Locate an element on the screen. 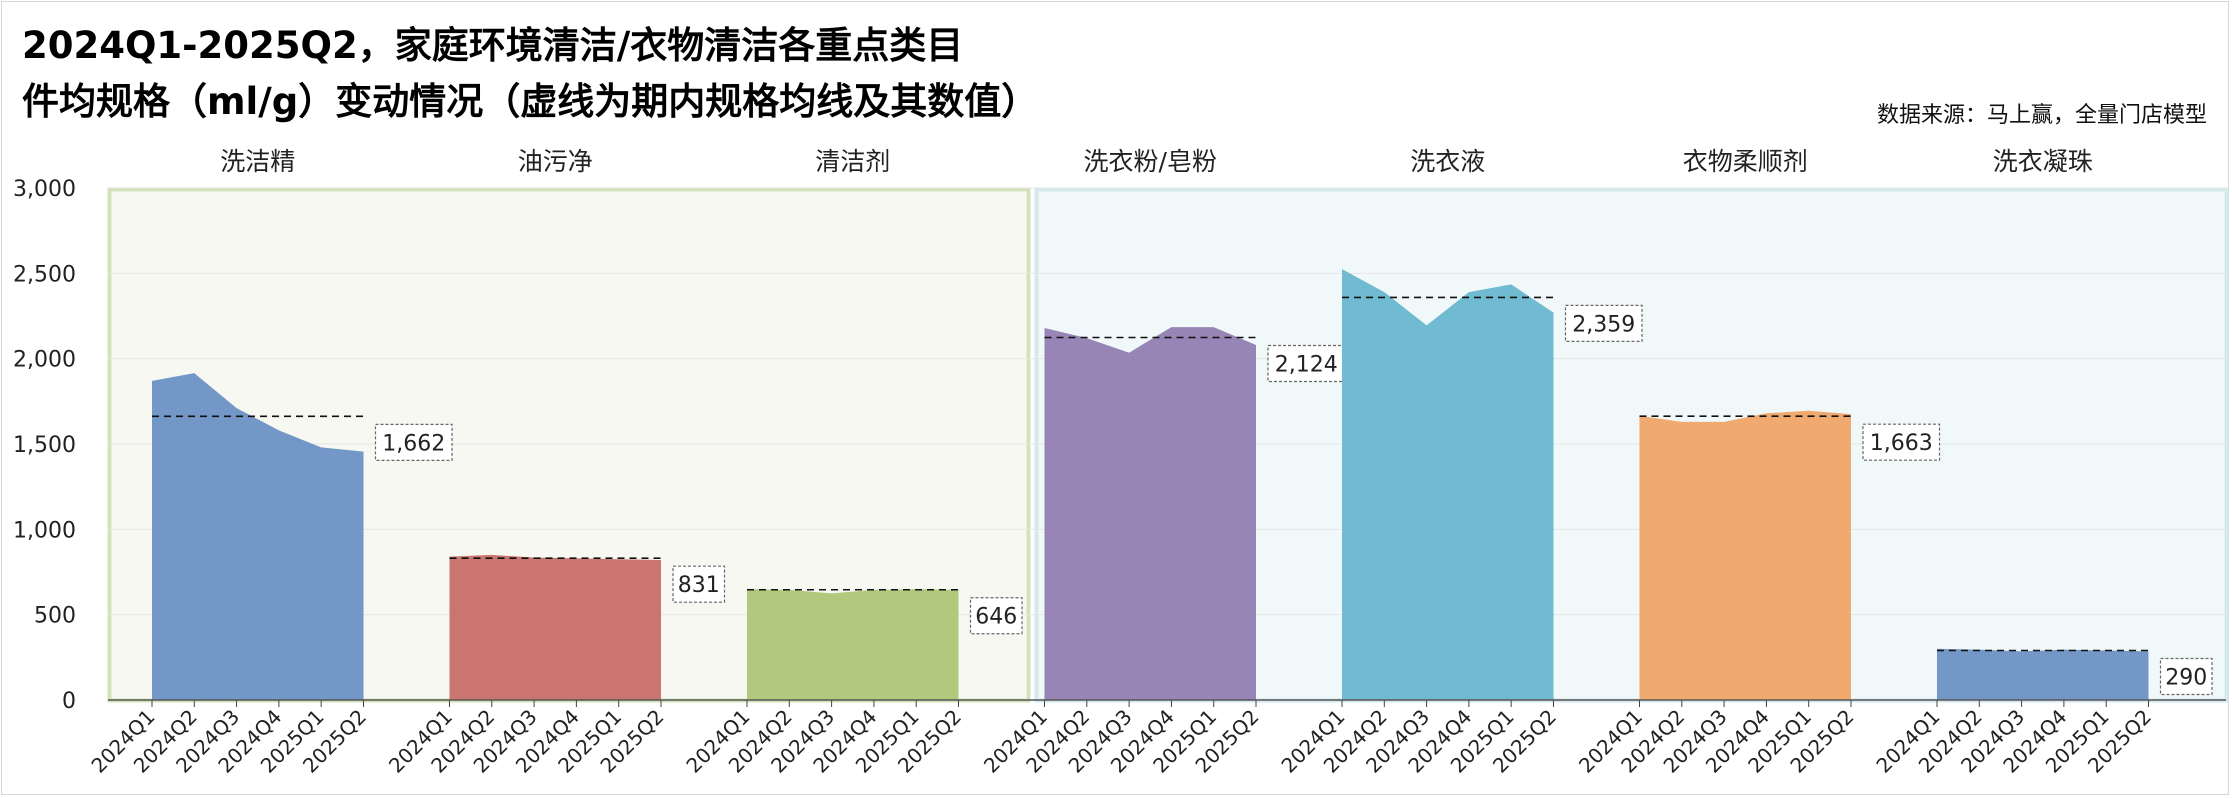 The image size is (2232, 798). avg-label-5: 2,359 is located at coordinates (1603, 324).